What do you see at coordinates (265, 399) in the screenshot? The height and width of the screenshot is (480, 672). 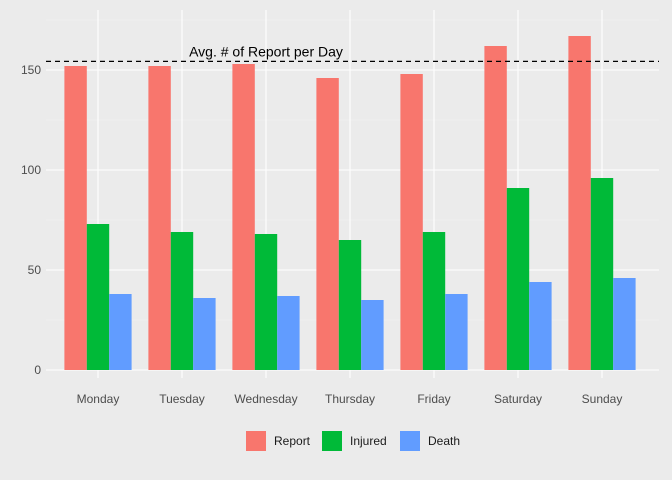 I see `x-tick-label: Wednesday` at bounding box center [265, 399].